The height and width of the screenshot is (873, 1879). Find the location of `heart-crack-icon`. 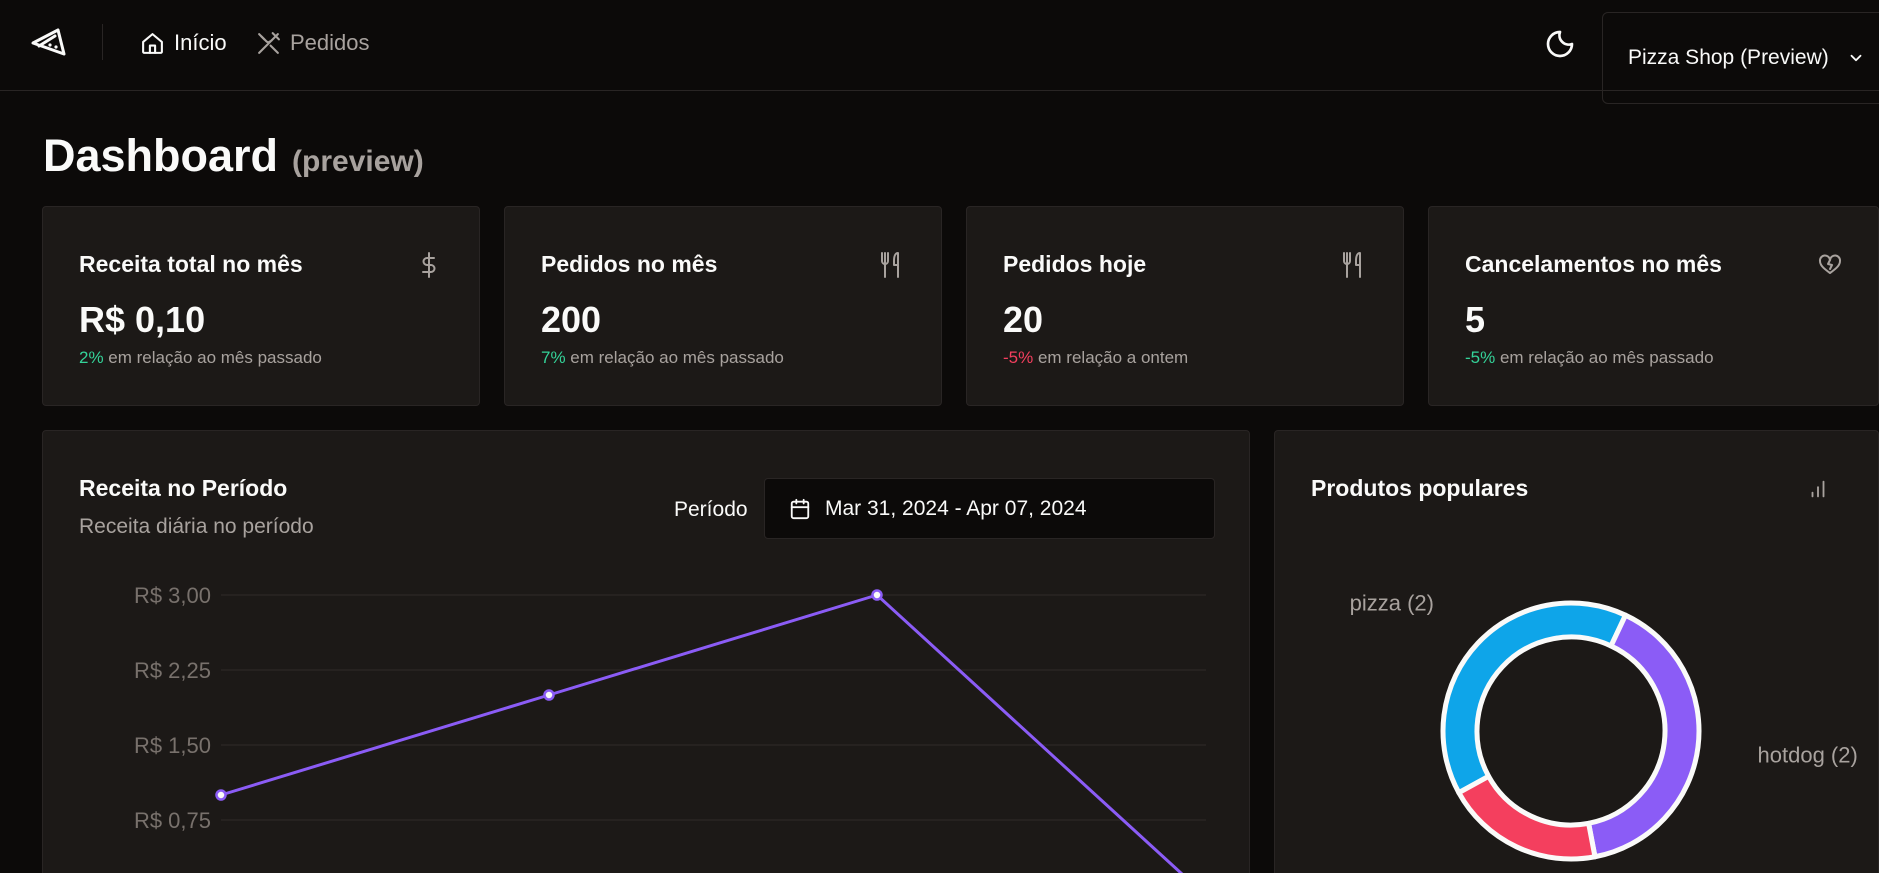

heart-crack-icon is located at coordinates (1830, 264).